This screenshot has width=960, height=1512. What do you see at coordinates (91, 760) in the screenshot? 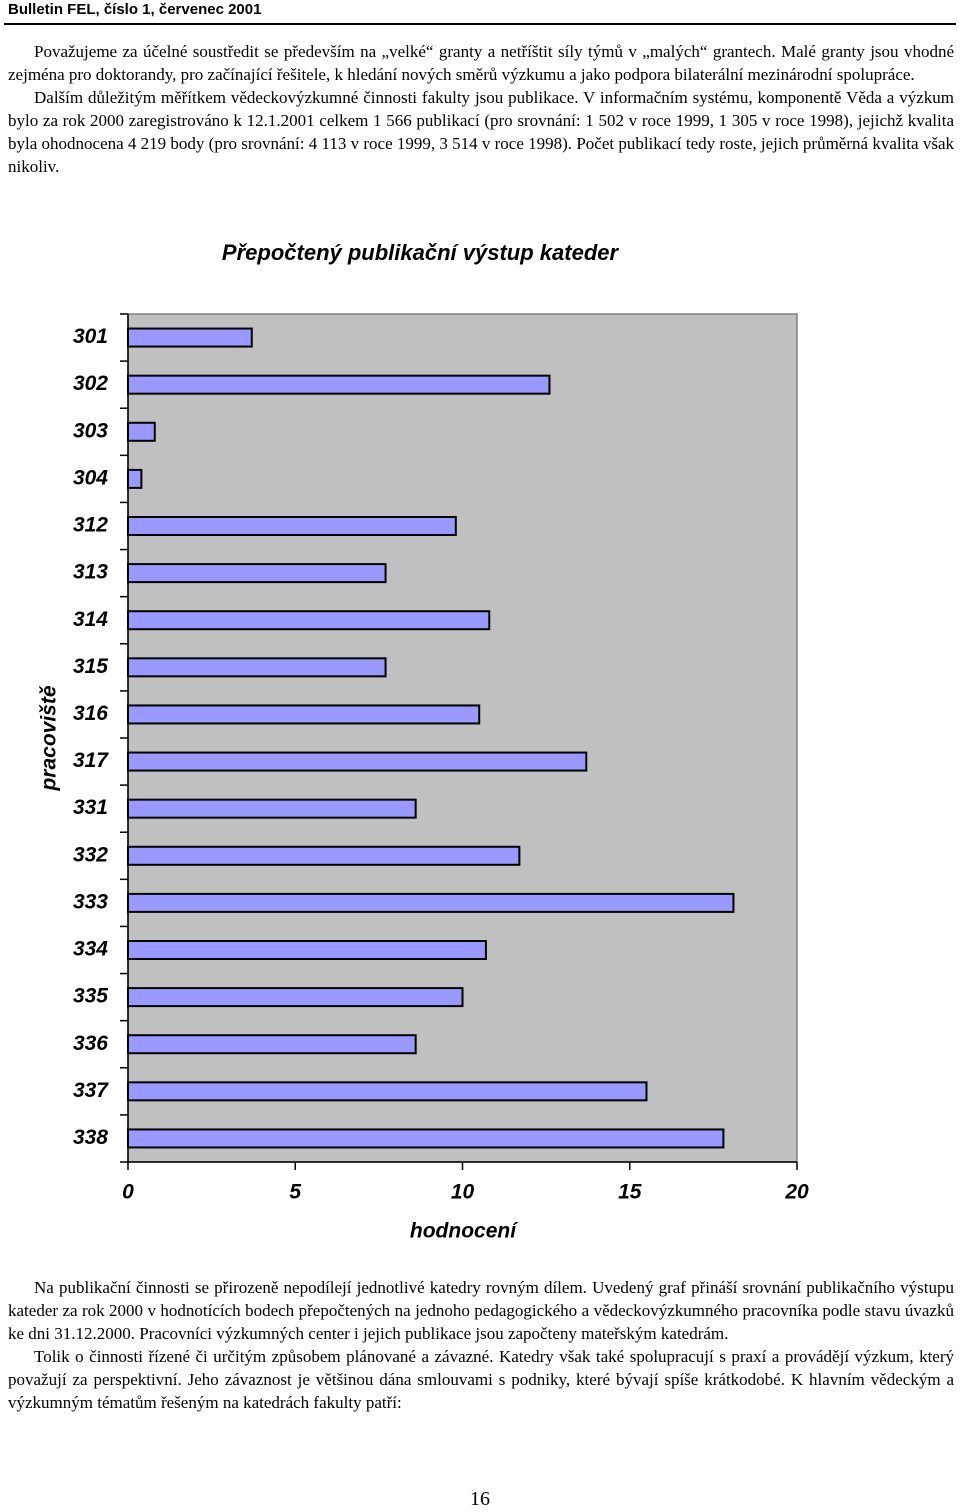
I see `y-tick-label: 317` at bounding box center [91, 760].